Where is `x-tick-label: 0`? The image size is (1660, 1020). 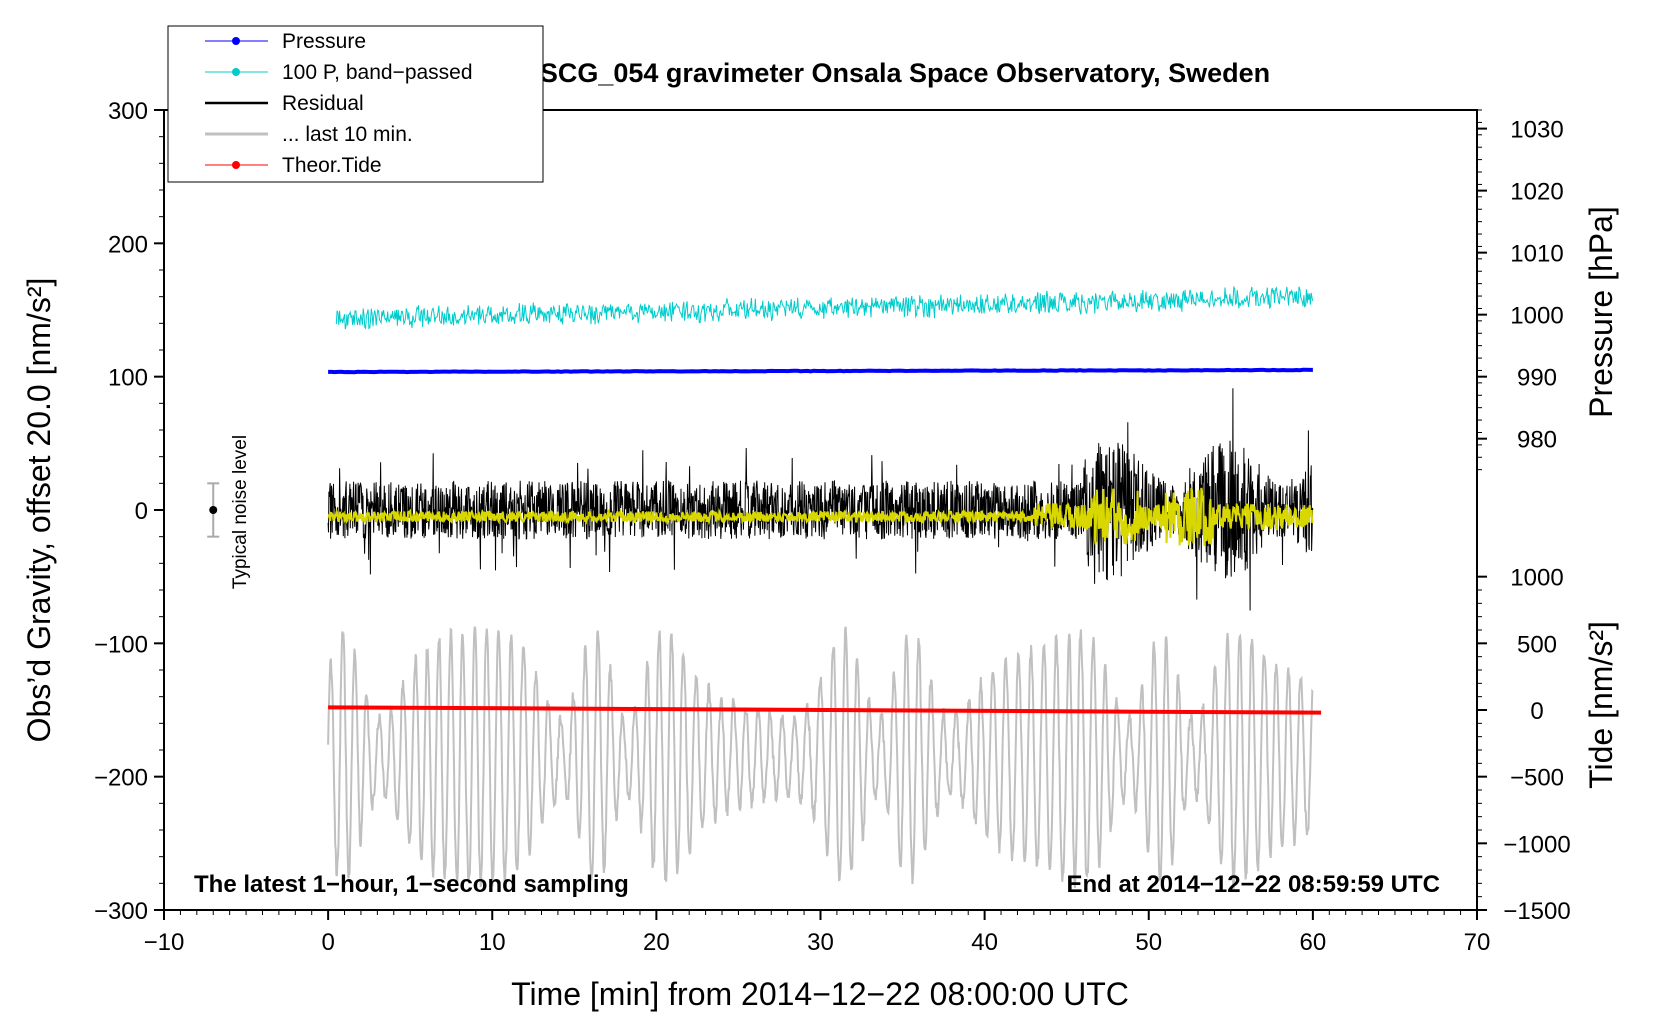 x-tick-label: 0 is located at coordinates (327, 942).